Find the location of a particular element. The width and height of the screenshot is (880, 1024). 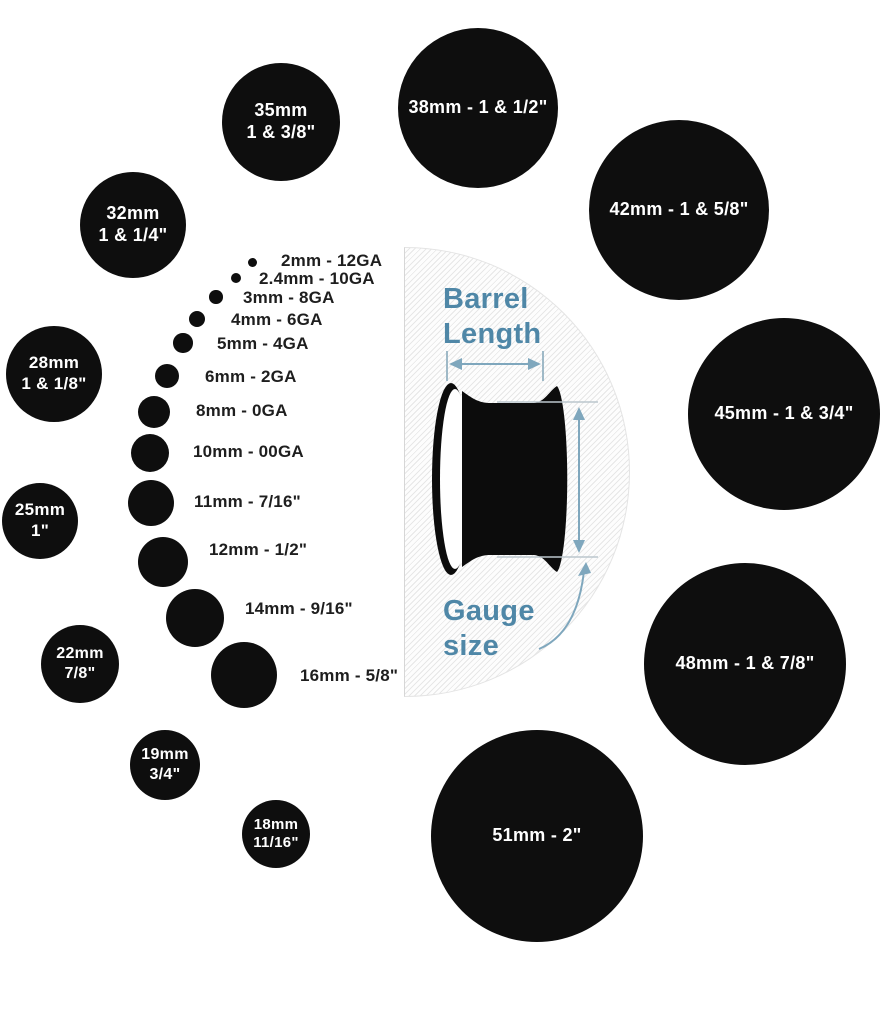

gauge-dot-11mm is located at coordinates (151, 503).